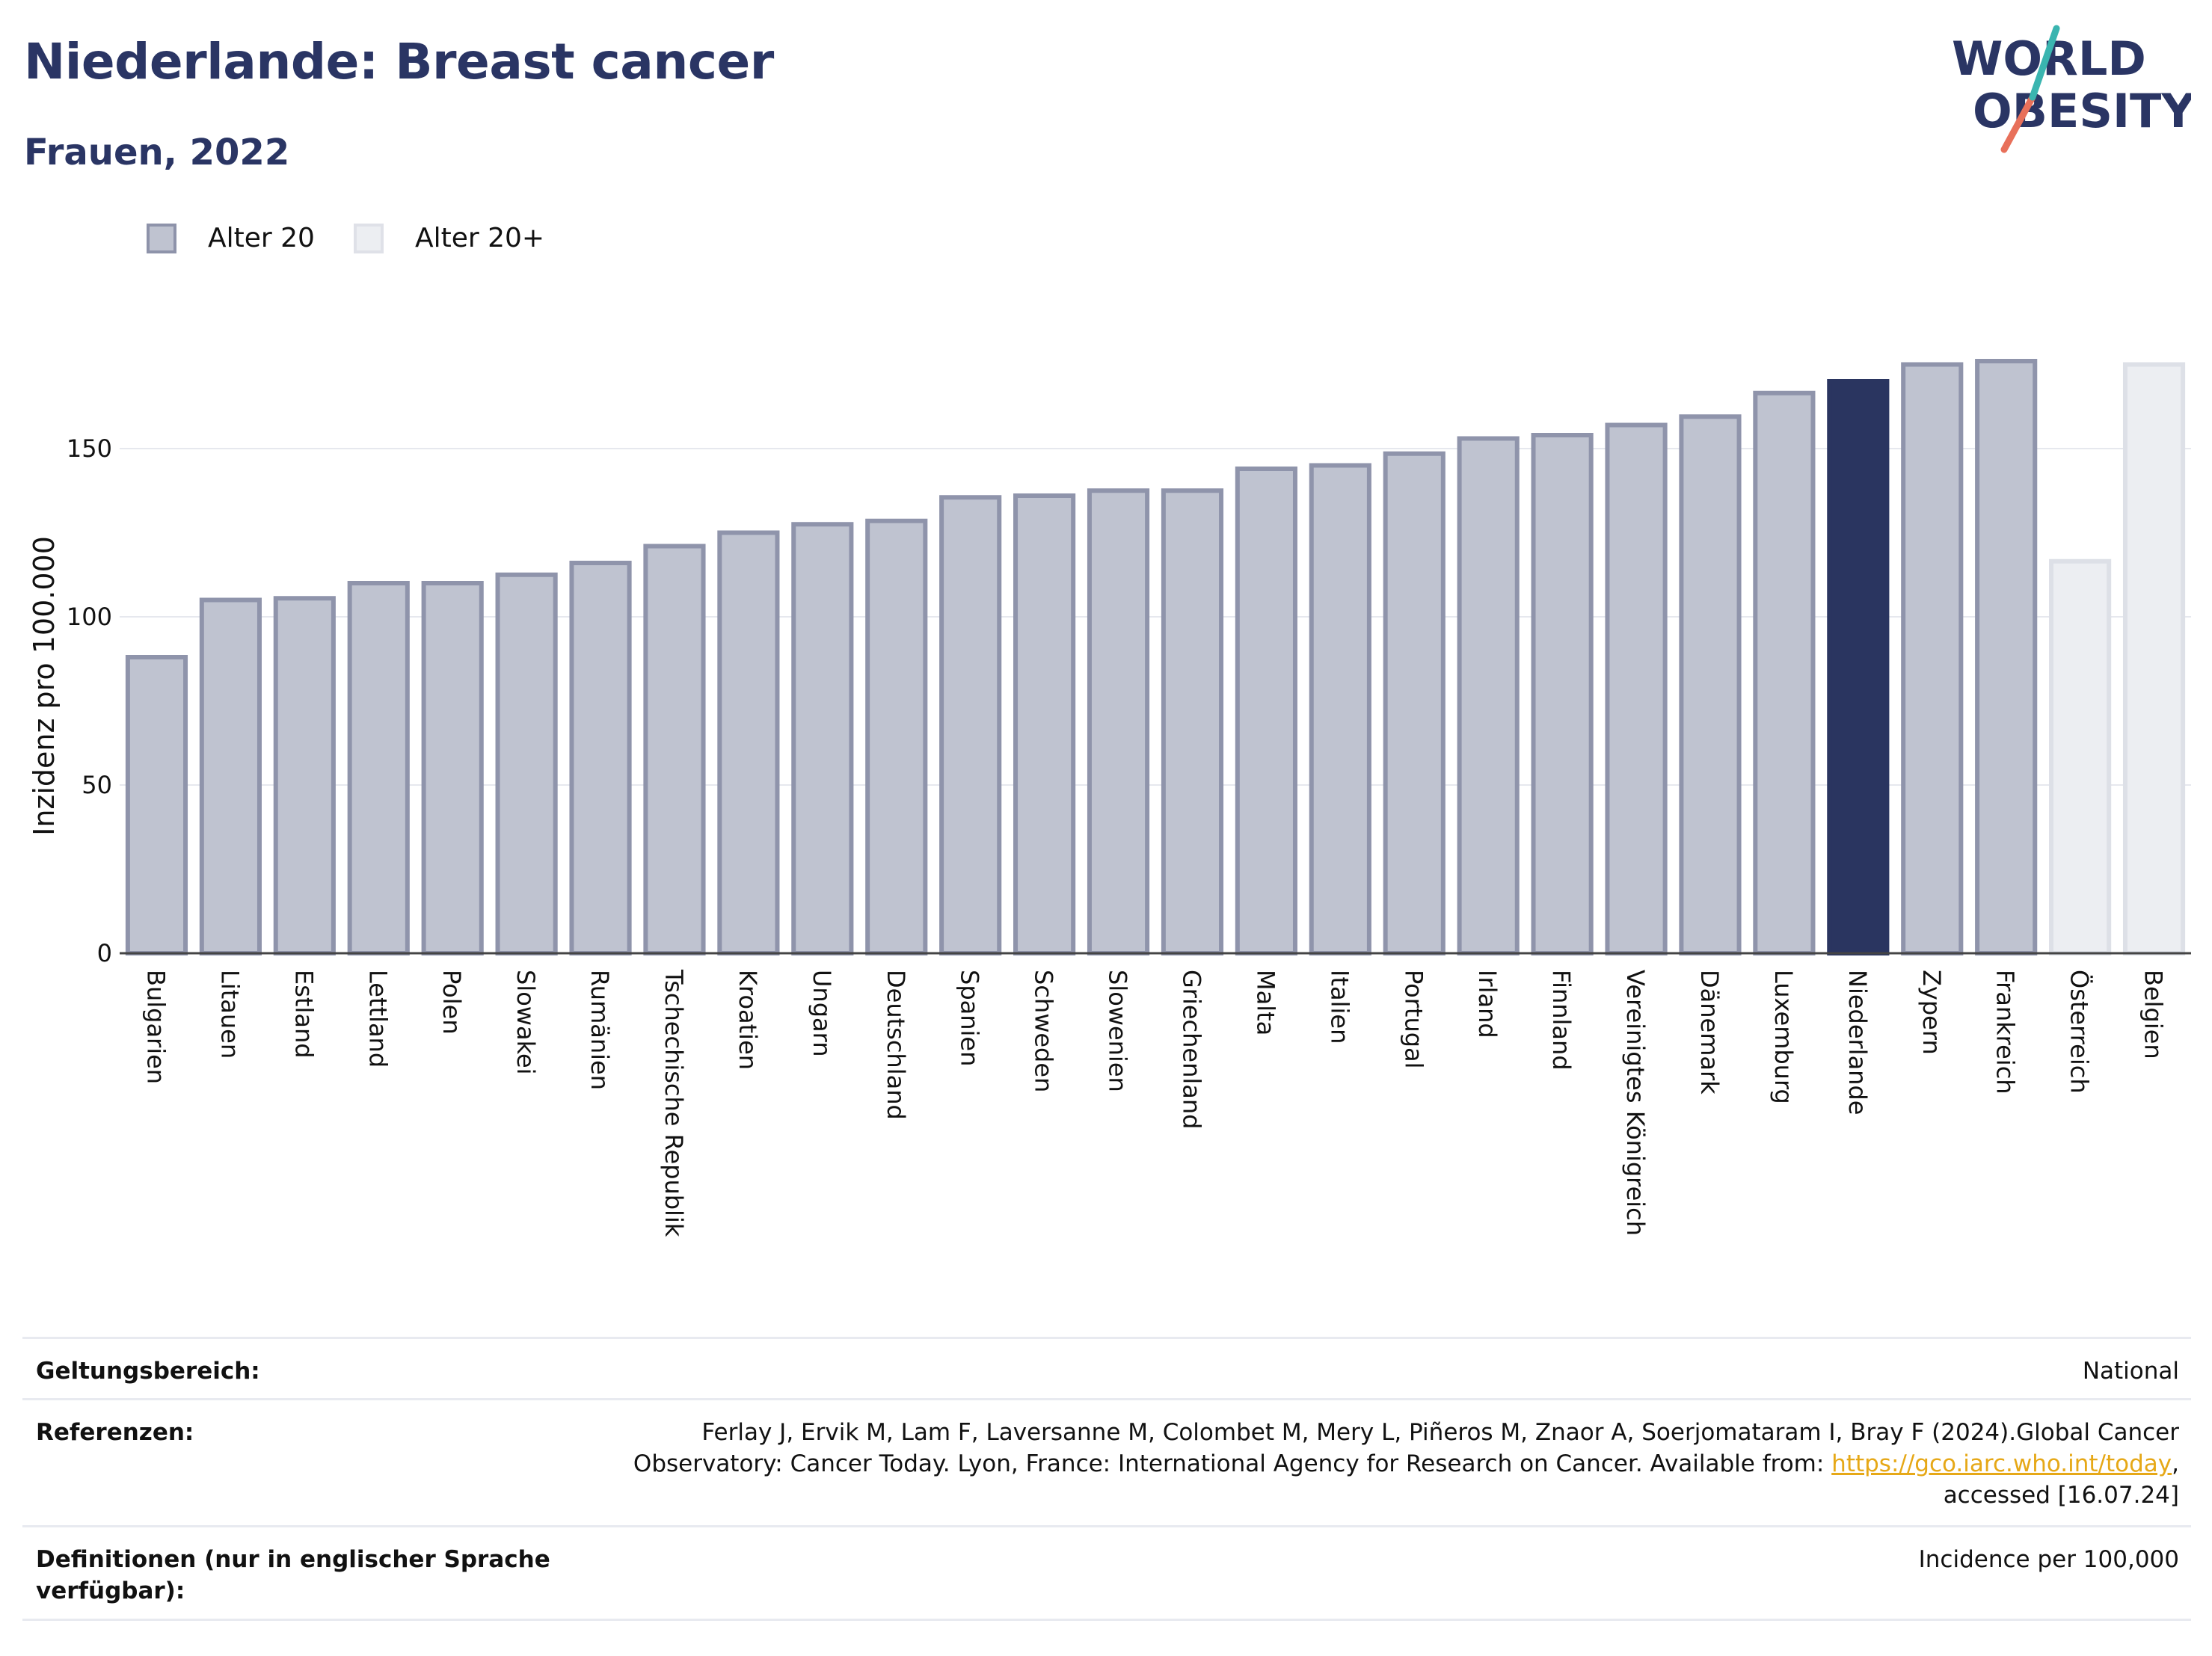 This screenshot has height=1656, width=2212. I want to click on x-category-label: Irland, so click(1487, 1004).